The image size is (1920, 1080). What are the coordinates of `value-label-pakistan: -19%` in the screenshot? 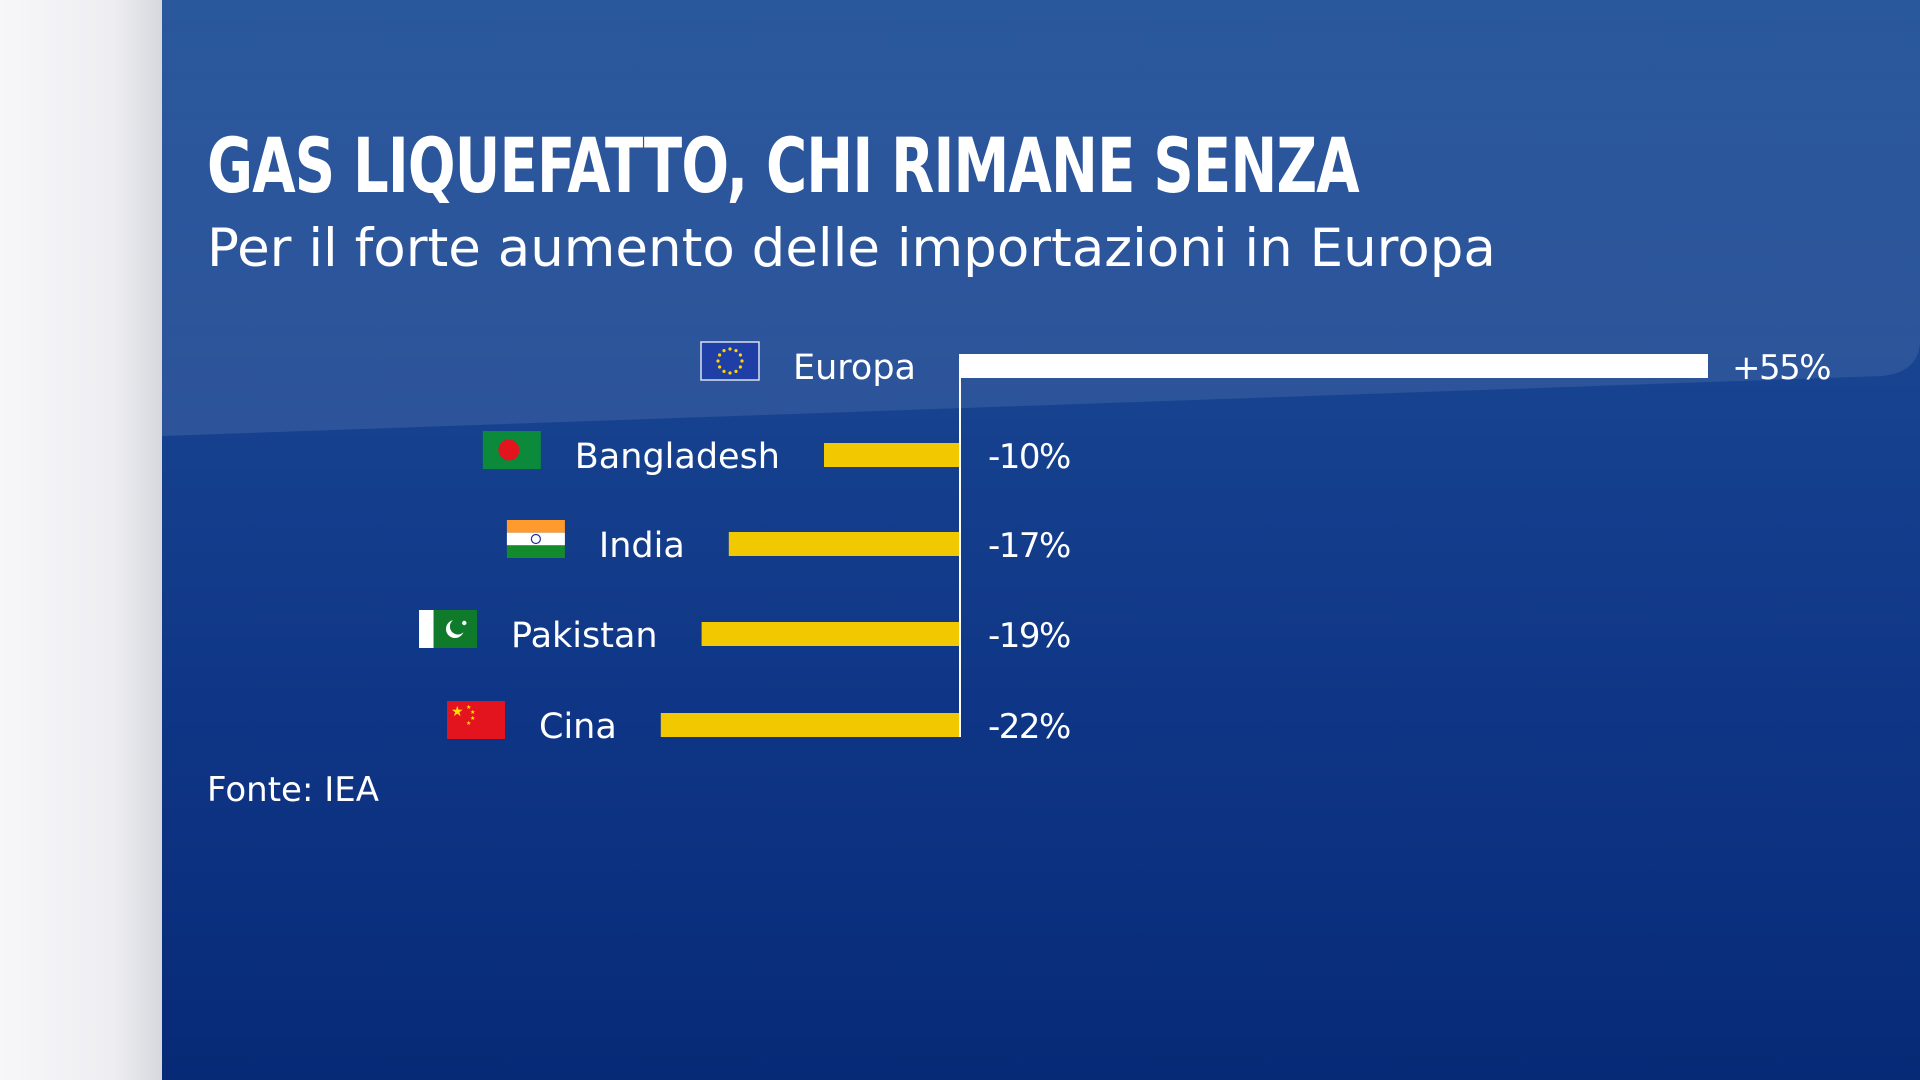 It's located at (1029, 636).